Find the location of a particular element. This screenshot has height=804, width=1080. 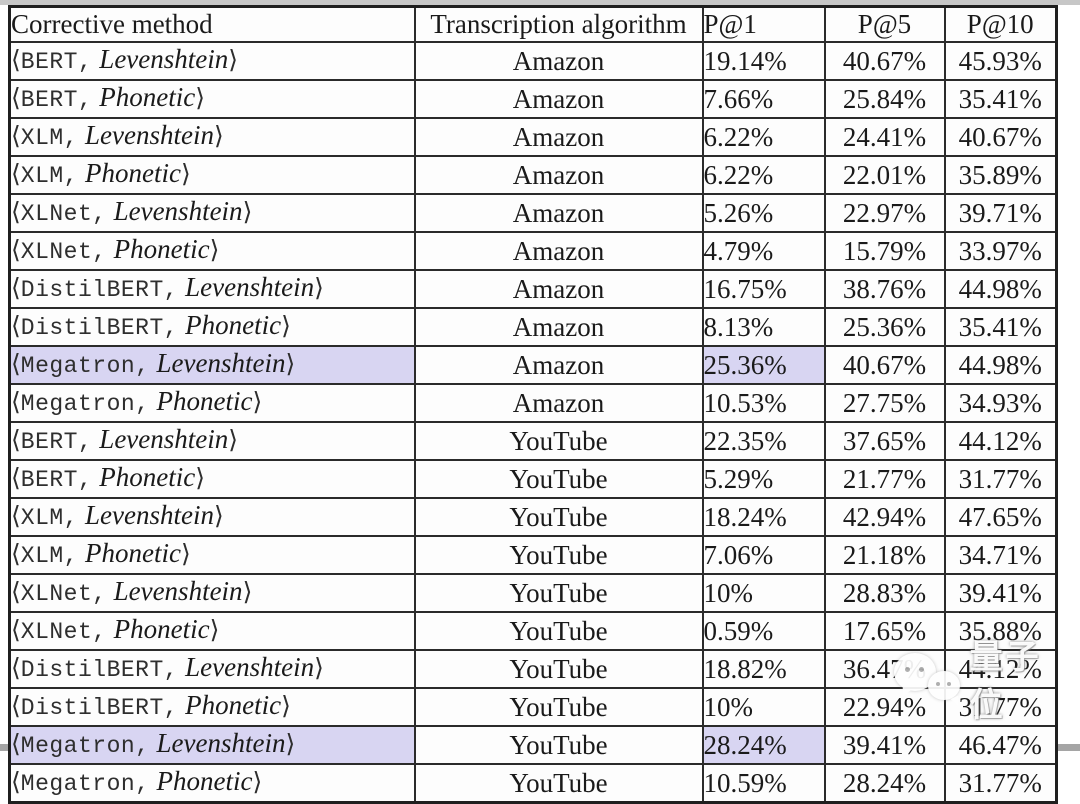

method-cell: ⟨BERT, Phonetic⟩ is located at coordinates (212, 99).